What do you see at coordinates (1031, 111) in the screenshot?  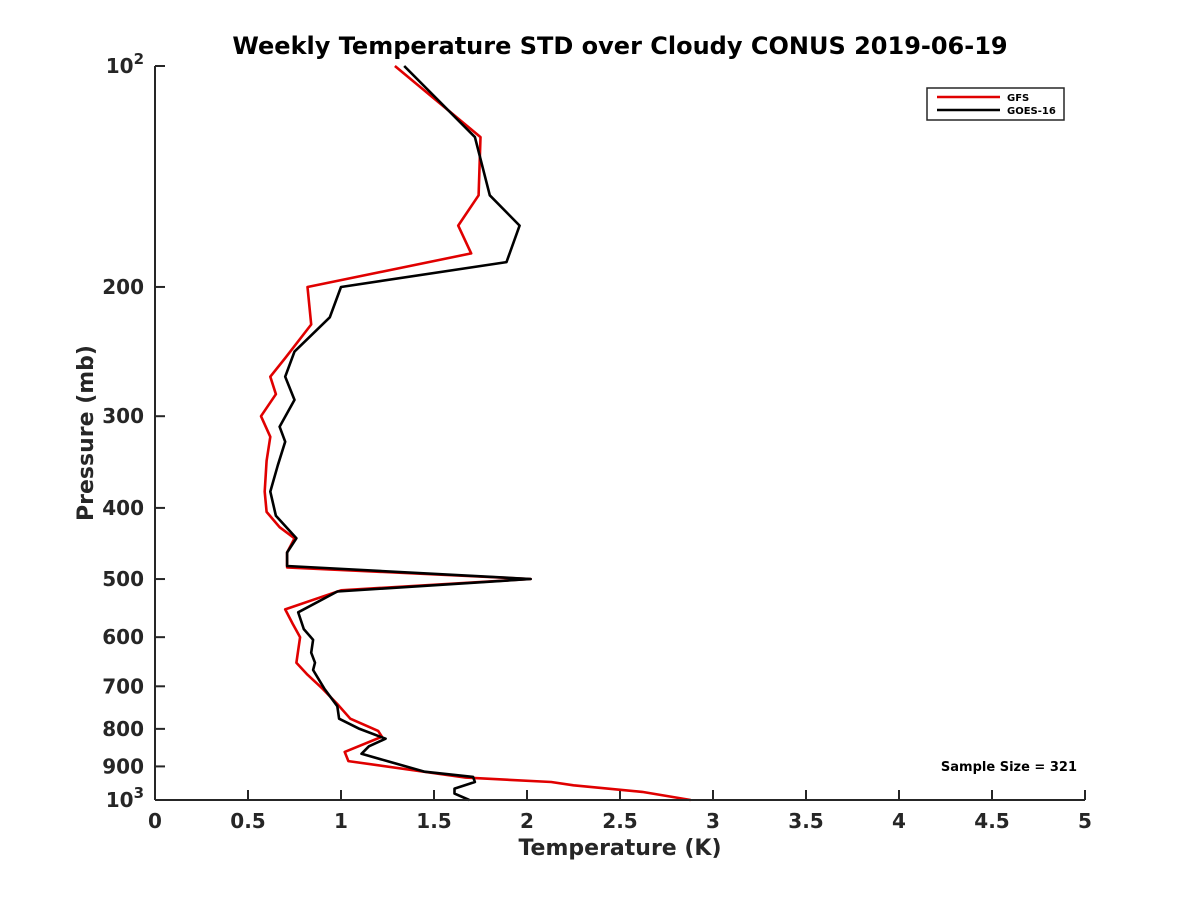 I see `legend-label-goes16: GOES-16` at bounding box center [1031, 111].